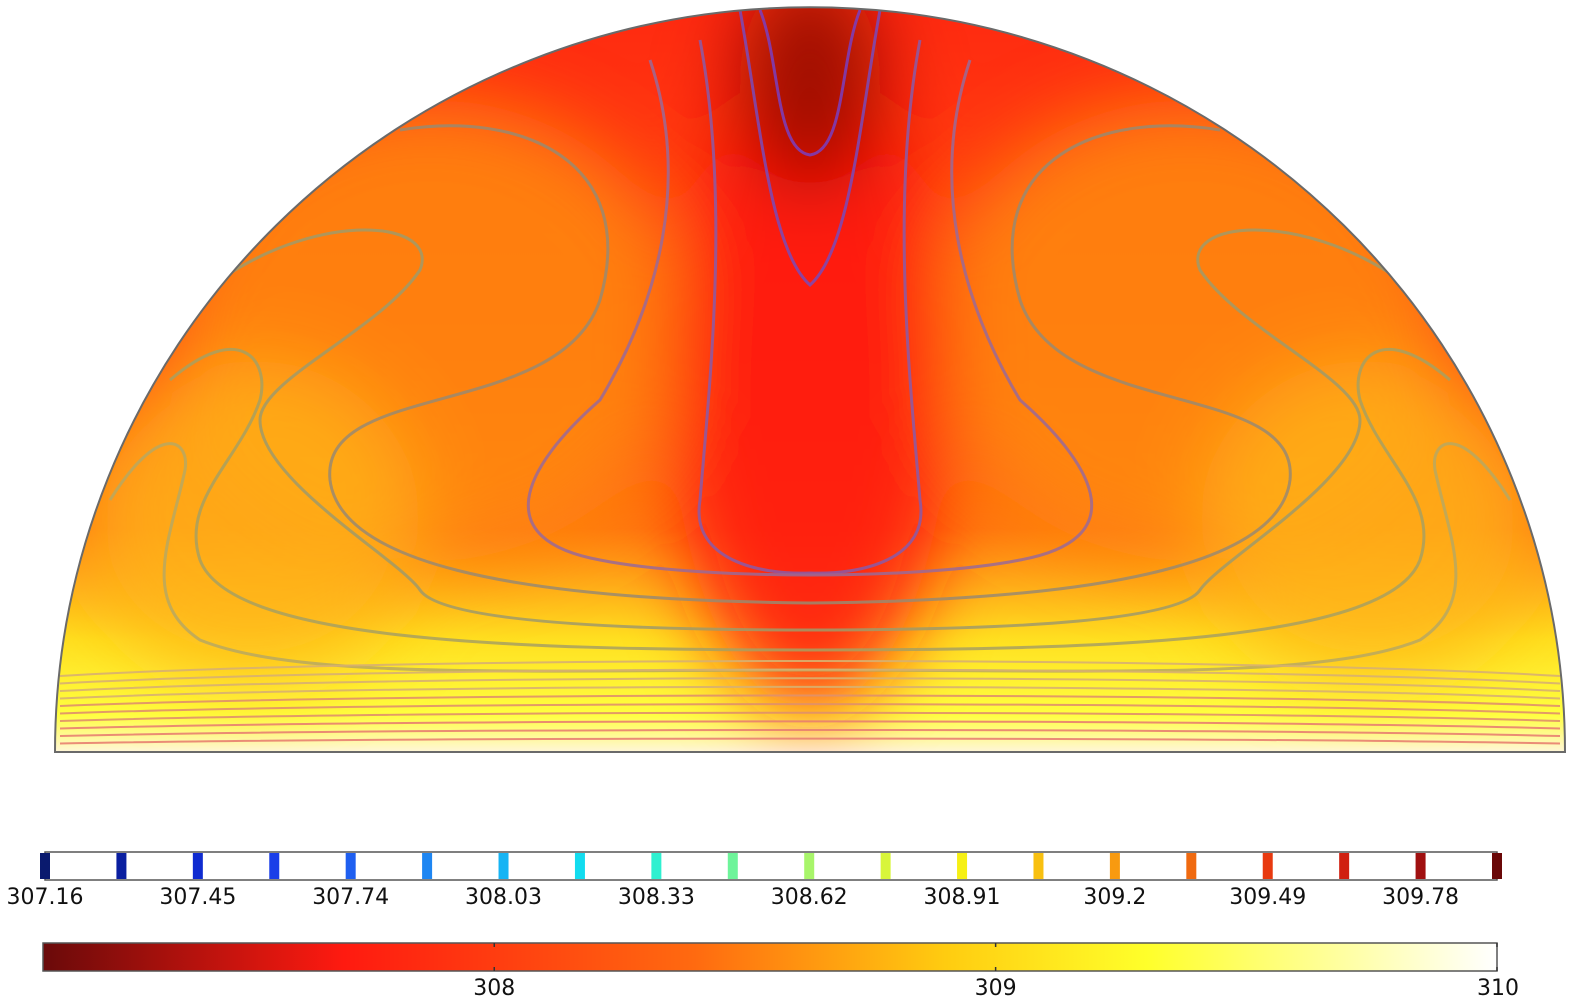  I want to click on contour-legend-tick-label: 307.74, so click(350, 897).